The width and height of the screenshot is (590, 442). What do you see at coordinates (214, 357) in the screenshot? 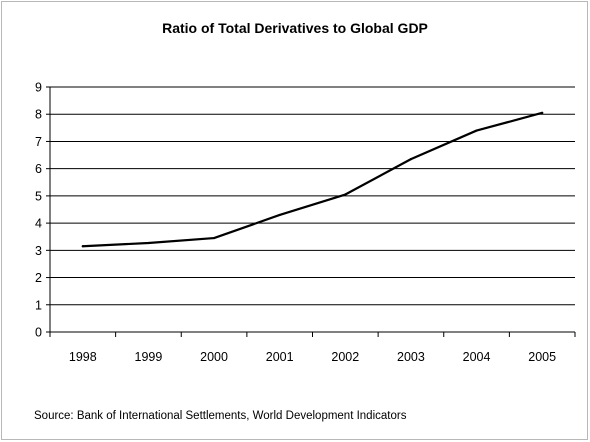
I see `x-tick-label: 2000` at bounding box center [214, 357].